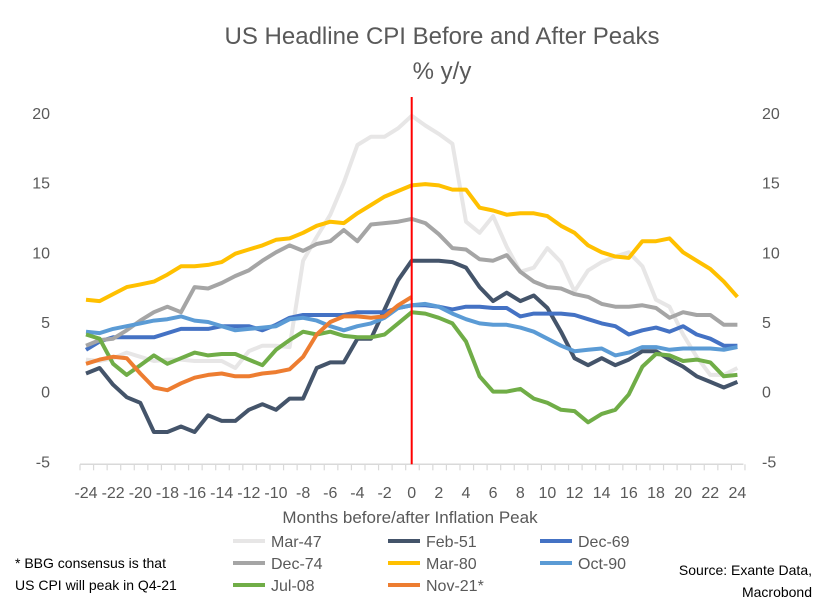 This screenshot has width=829, height=605. Describe the element at coordinates (167, 493) in the screenshot. I see `x-tick-label: -18` at that location.